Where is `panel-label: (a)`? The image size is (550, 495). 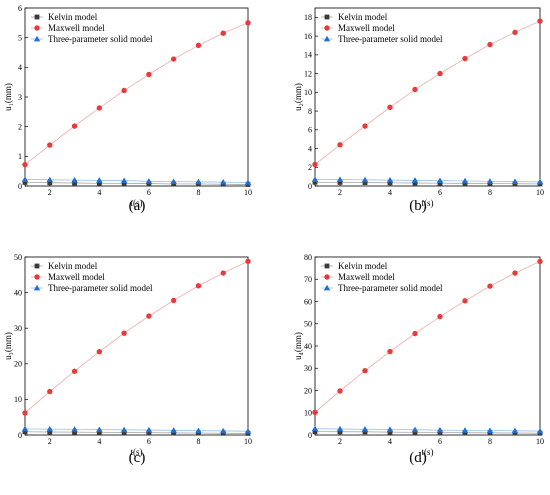 panel-label: (a) is located at coordinates (137, 206).